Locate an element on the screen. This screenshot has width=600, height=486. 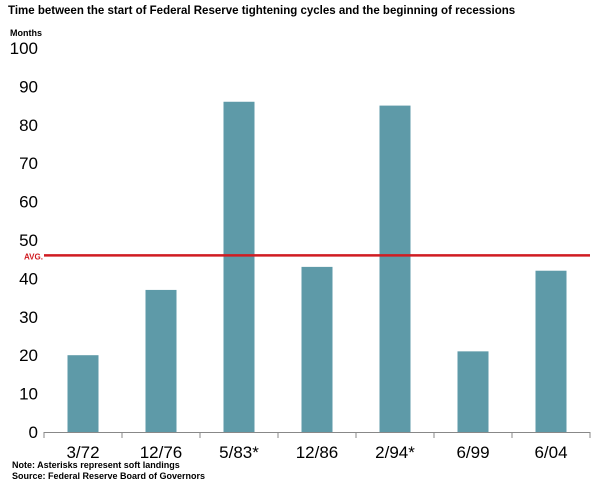
y-tick-label: 90 is located at coordinates (28, 86).